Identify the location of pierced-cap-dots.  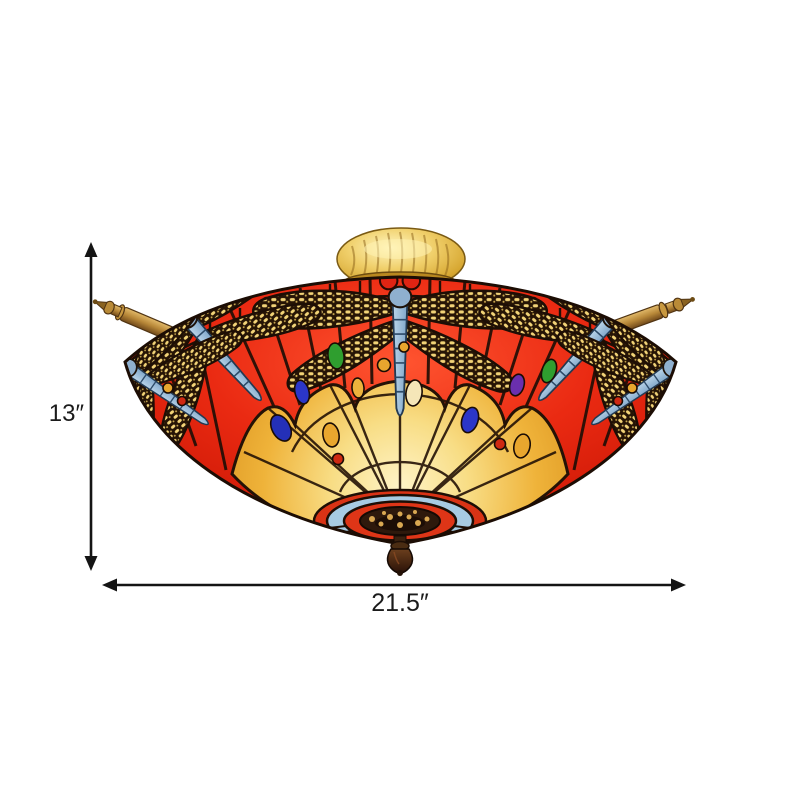
(399, 519).